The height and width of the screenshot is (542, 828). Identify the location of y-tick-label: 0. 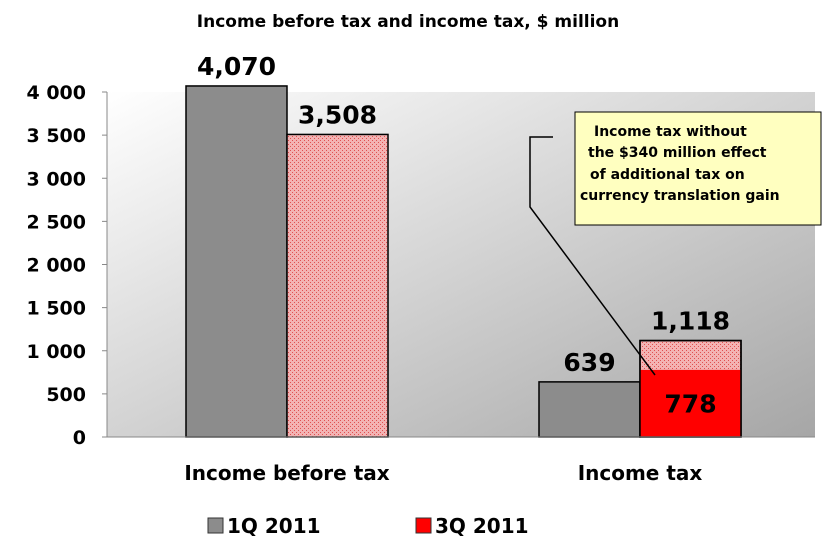
(79, 438).